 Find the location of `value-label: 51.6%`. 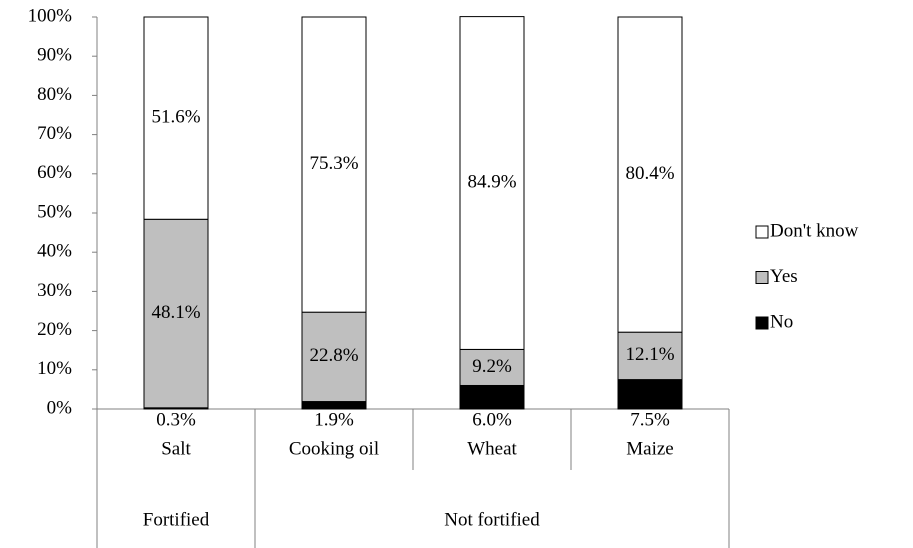

value-label: 51.6% is located at coordinates (175, 116).